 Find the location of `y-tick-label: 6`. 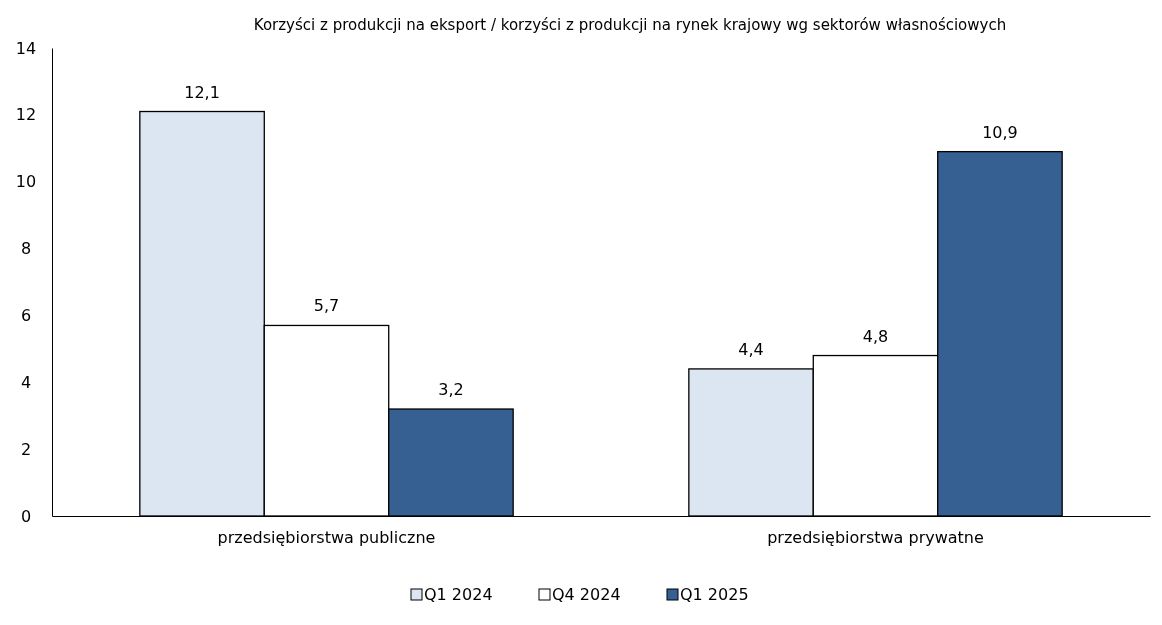

y-tick-label: 6 is located at coordinates (26, 316).